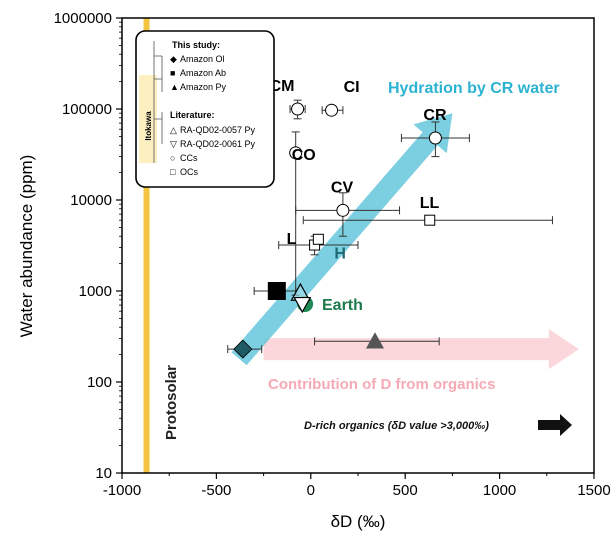 This screenshot has width=616, height=536. I want to click on legend-item-this-study: Amazon Py, so click(203, 87).